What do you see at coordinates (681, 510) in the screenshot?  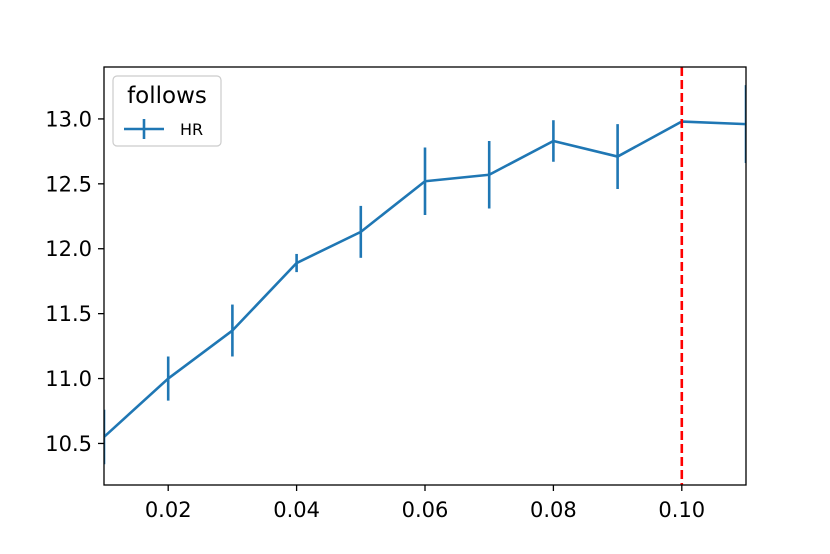 I see `x-tick-label: 0.10` at bounding box center [681, 510].